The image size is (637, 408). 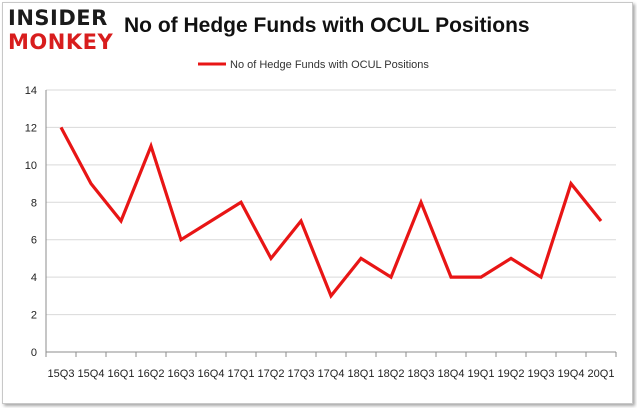 What do you see at coordinates (301, 374) in the screenshot?
I see `x-tick-label: 17Q3` at bounding box center [301, 374].